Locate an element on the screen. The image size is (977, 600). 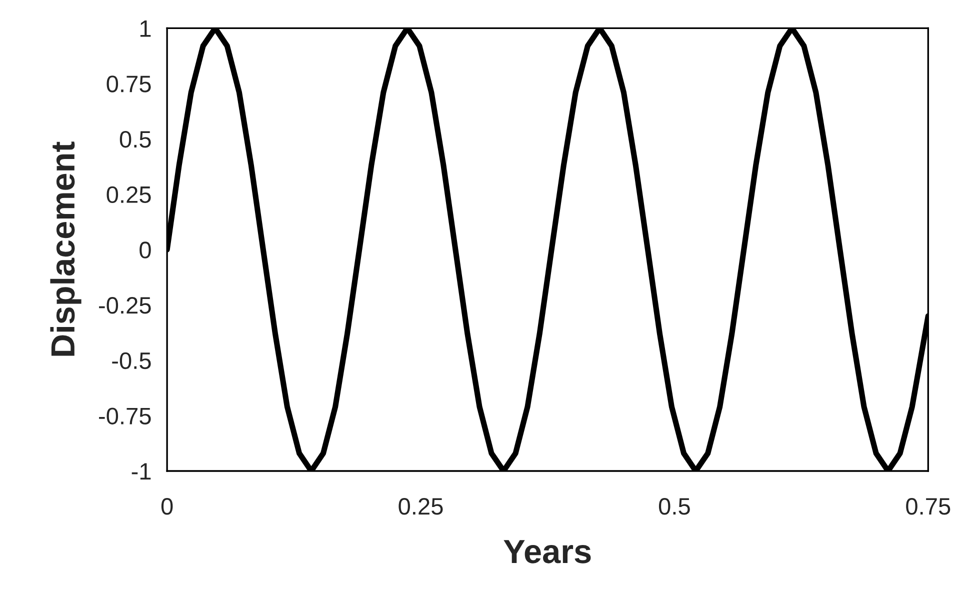
y-axis-title: Displacement is located at coordinates (66, 249).